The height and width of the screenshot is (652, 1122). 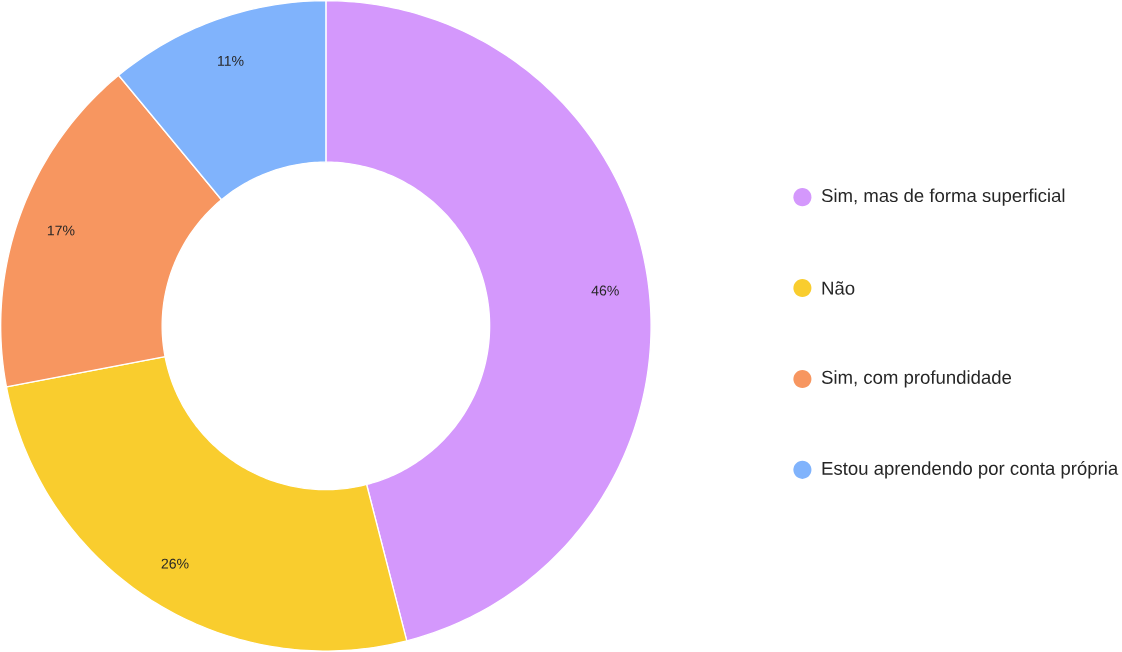 What do you see at coordinates (943, 197) in the screenshot?
I see `legend-label: Sim, mas de forma superficial` at bounding box center [943, 197].